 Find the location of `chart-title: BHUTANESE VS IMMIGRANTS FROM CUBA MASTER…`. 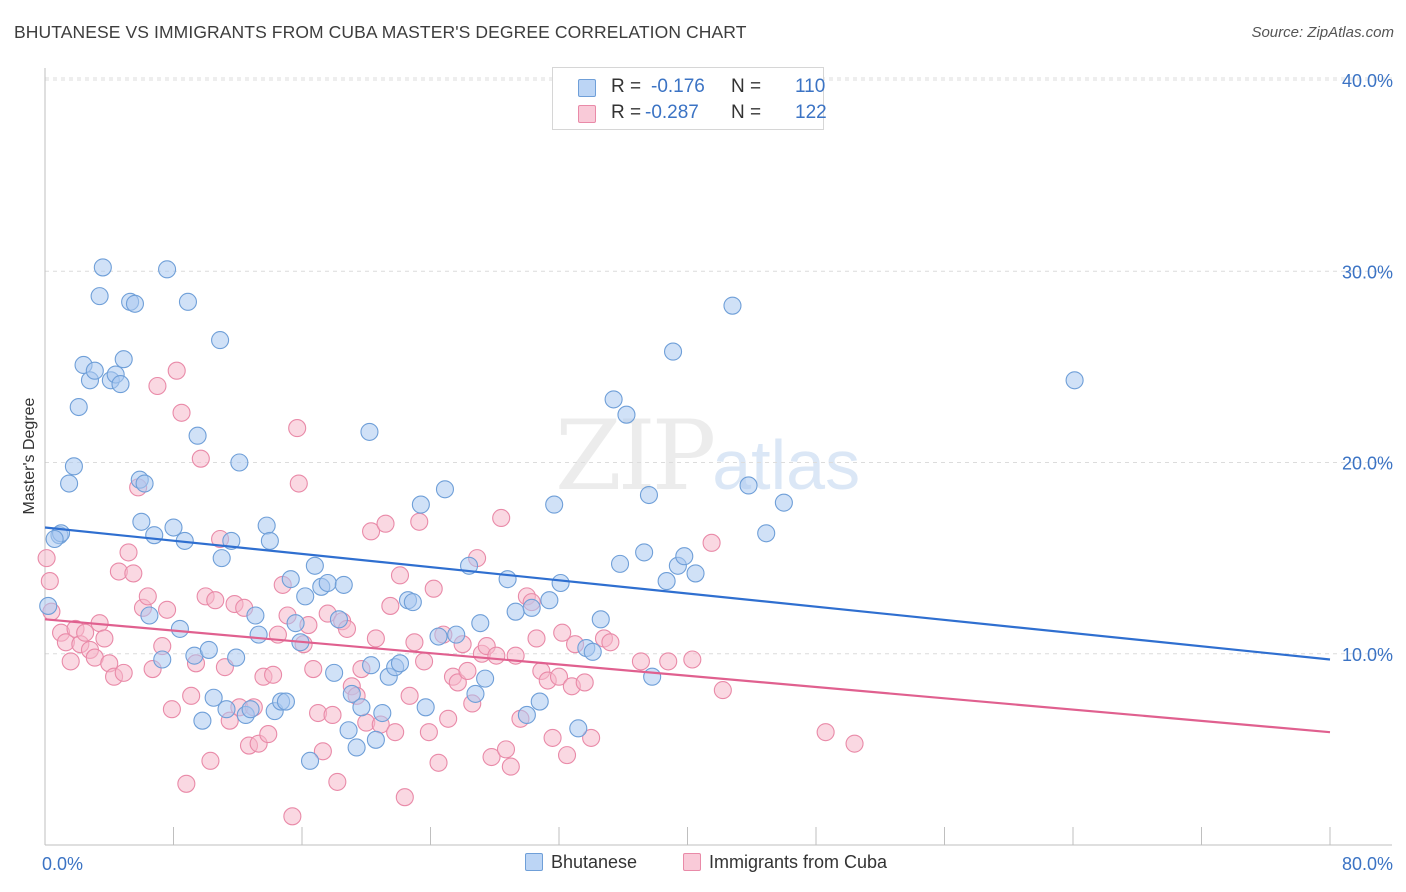

chart-title: BHUTANESE VS IMMIGRANTS FROM CUBA MASTER… is located at coordinates (380, 32).